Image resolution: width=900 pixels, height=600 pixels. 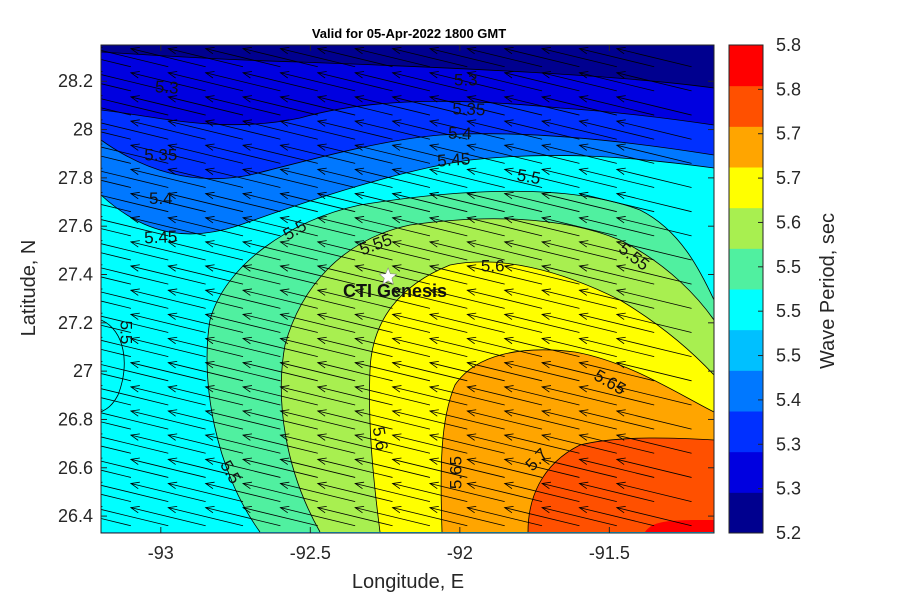 I want to click on y-tick-label: 27.6, so click(x=75, y=226).